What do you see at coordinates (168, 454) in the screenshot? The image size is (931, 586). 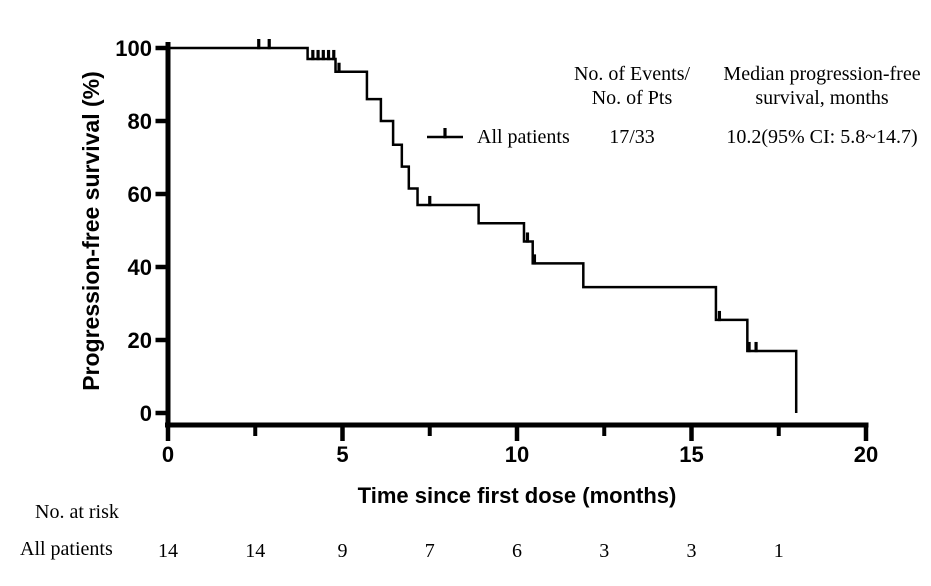 I see `x-tick-label: 0` at bounding box center [168, 454].